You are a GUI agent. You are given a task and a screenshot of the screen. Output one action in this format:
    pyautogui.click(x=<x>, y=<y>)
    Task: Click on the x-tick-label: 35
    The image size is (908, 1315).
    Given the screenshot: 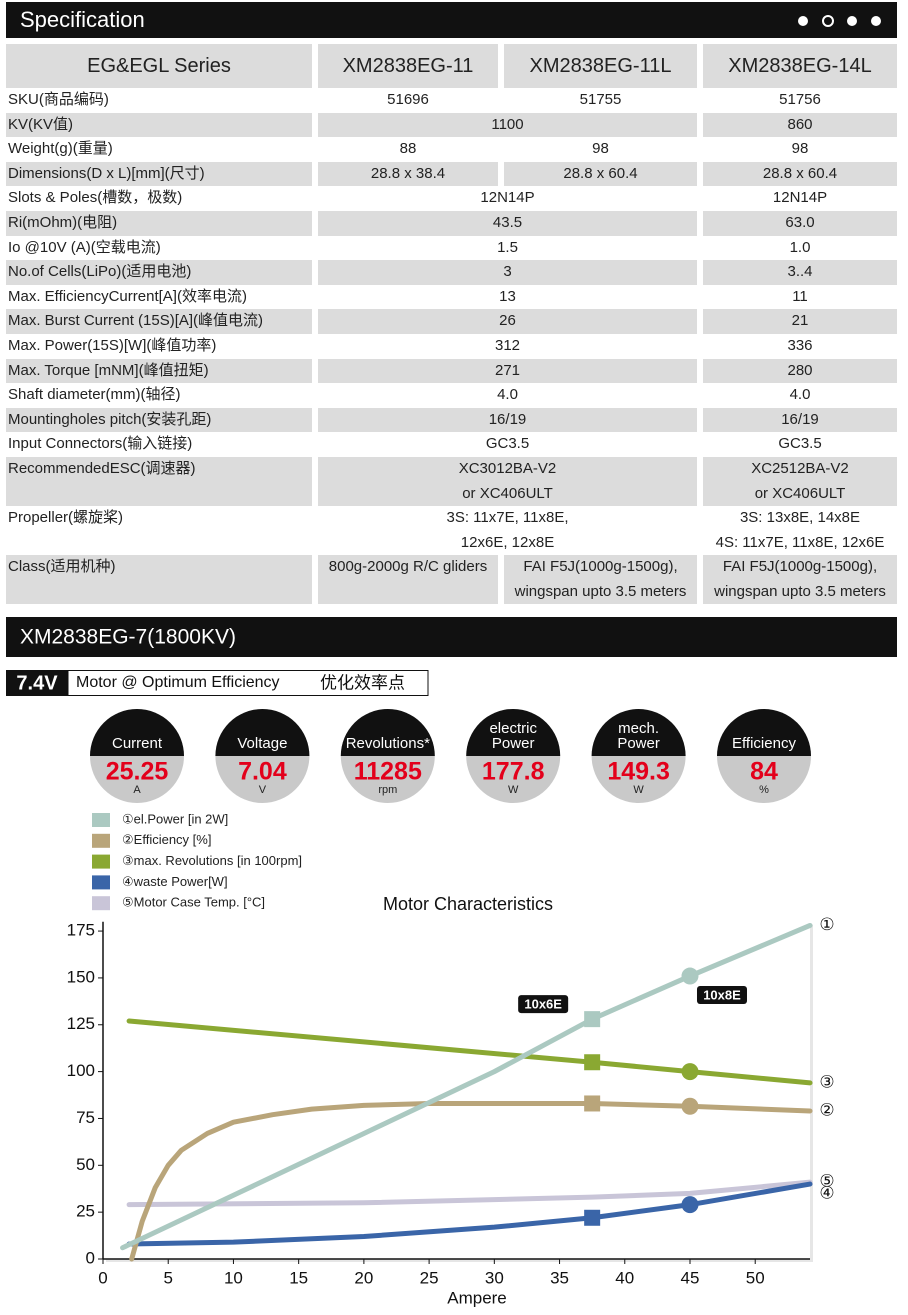 What is the action you would take?
    pyautogui.click(x=559, y=1277)
    